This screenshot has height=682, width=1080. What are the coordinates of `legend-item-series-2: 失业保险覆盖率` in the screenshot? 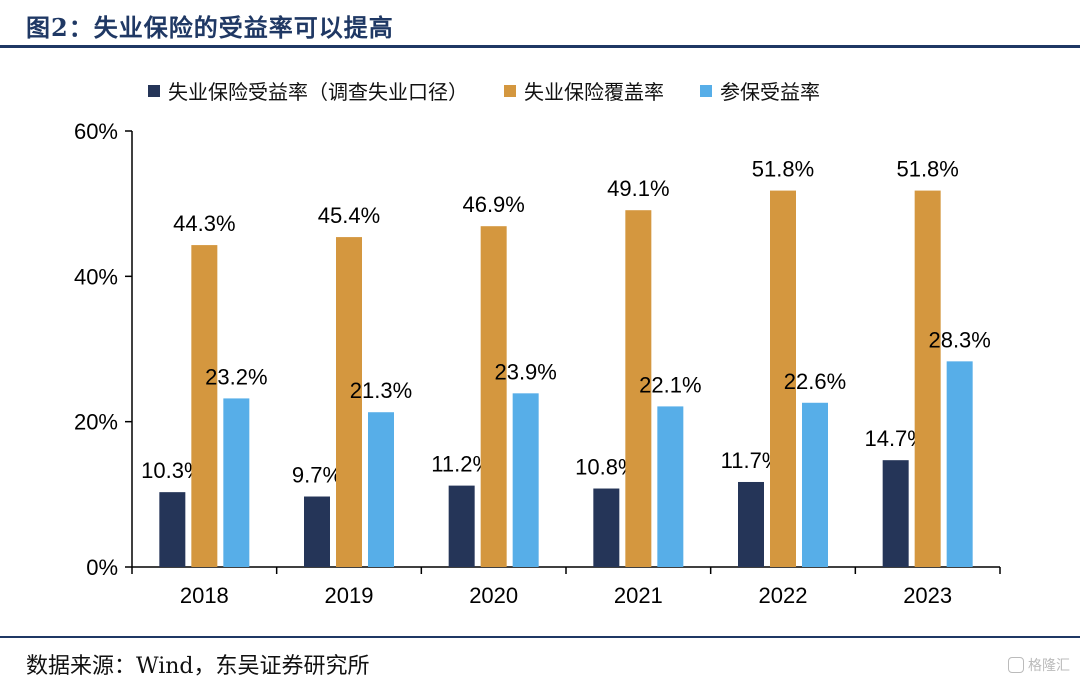 It's located at (584, 90).